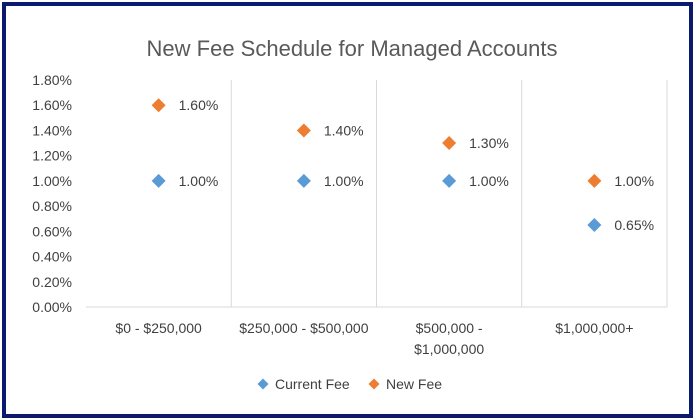 The width and height of the screenshot is (695, 420). Describe the element at coordinates (52, 80) in the screenshot. I see `y-tick-label: 1.80%` at that location.